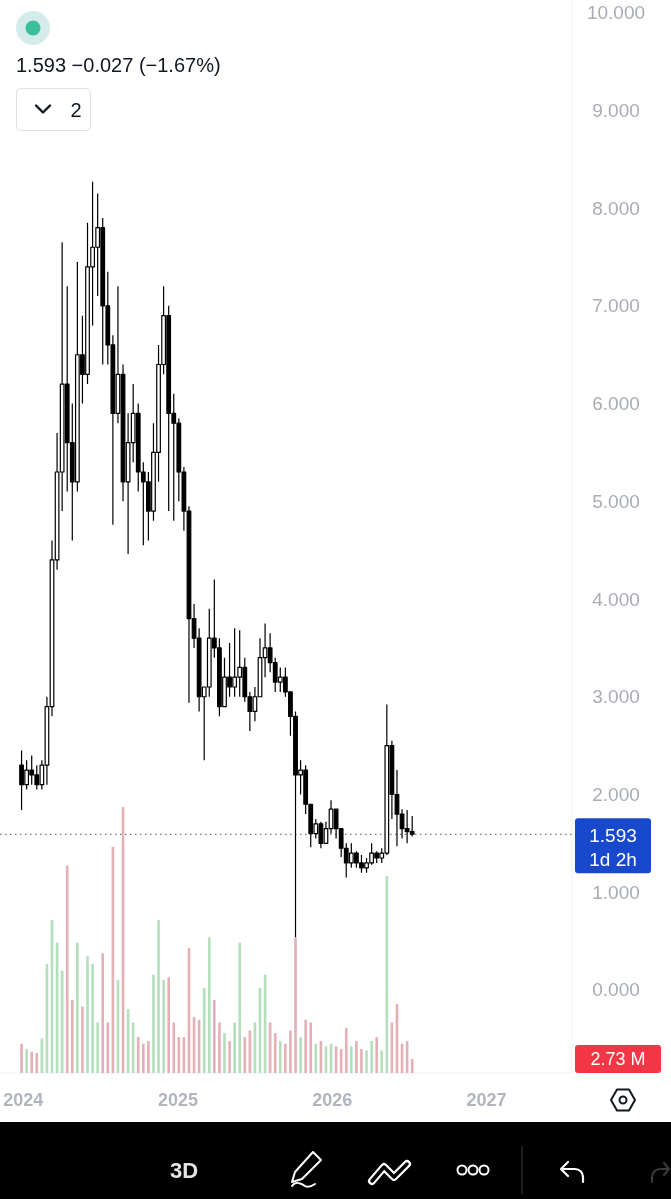  What do you see at coordinates (616, 794) in the screenshot?
I see `y-tick-label: 2.000` at bounding box center [616, 794].